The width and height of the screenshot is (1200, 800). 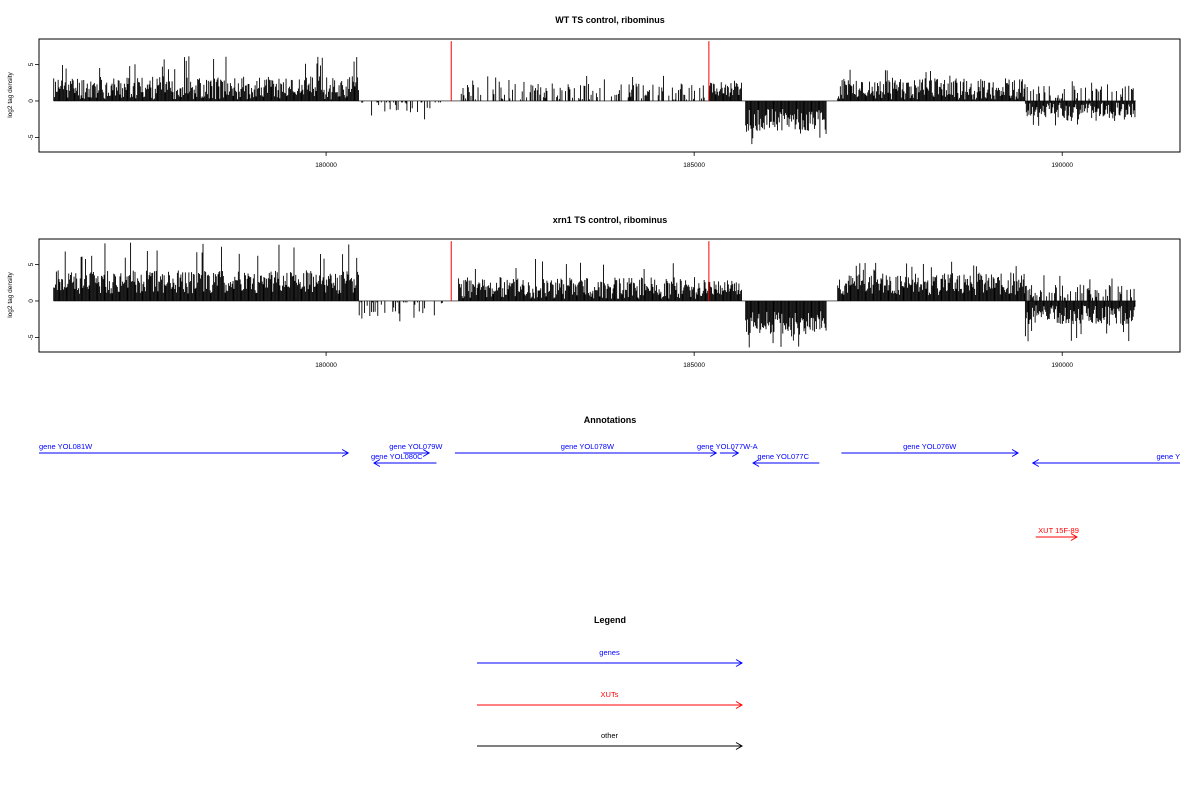 I want to click on feature-label: gene YOL078W, so click(x=588, y=446).